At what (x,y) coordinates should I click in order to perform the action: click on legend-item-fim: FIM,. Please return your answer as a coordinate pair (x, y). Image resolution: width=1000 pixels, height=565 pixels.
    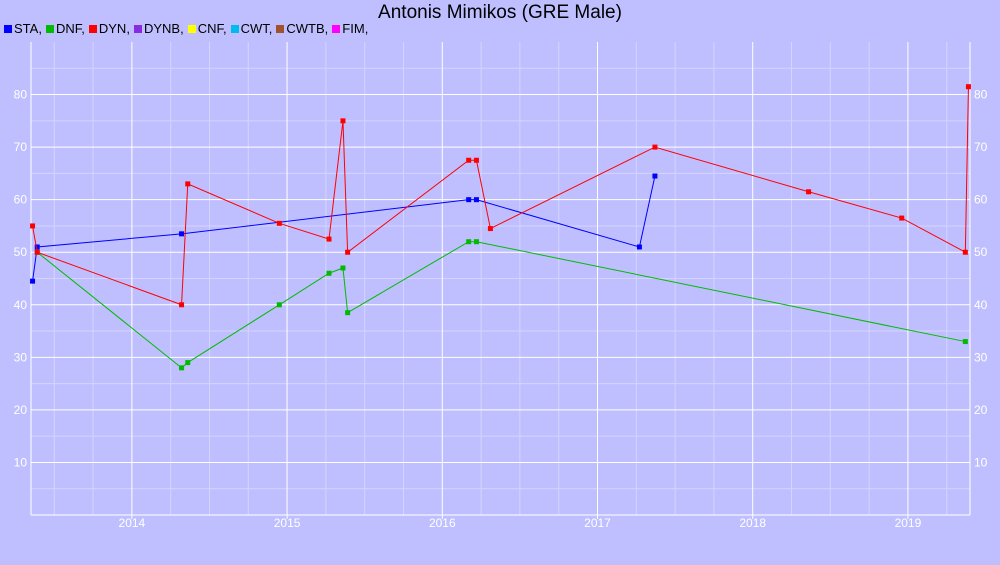
    Looking at the image, I should click on (350, 28).